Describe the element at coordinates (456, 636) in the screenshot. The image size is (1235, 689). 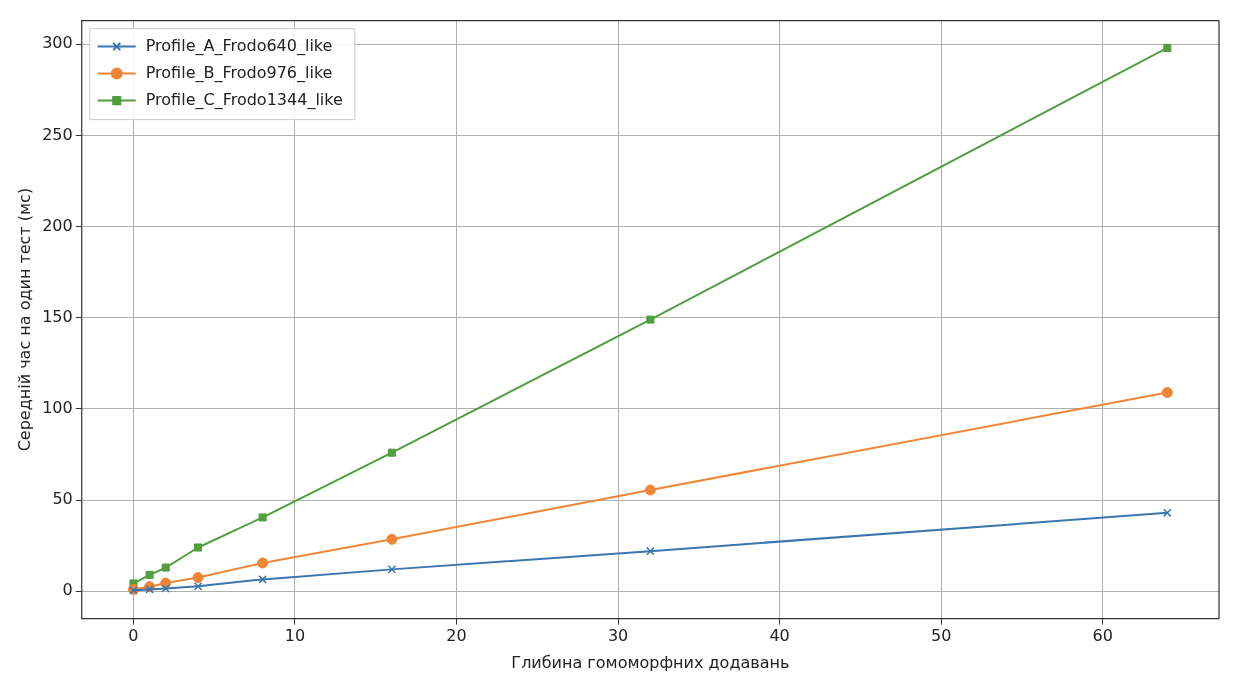
I see `x-tick-label: 20` at that location.